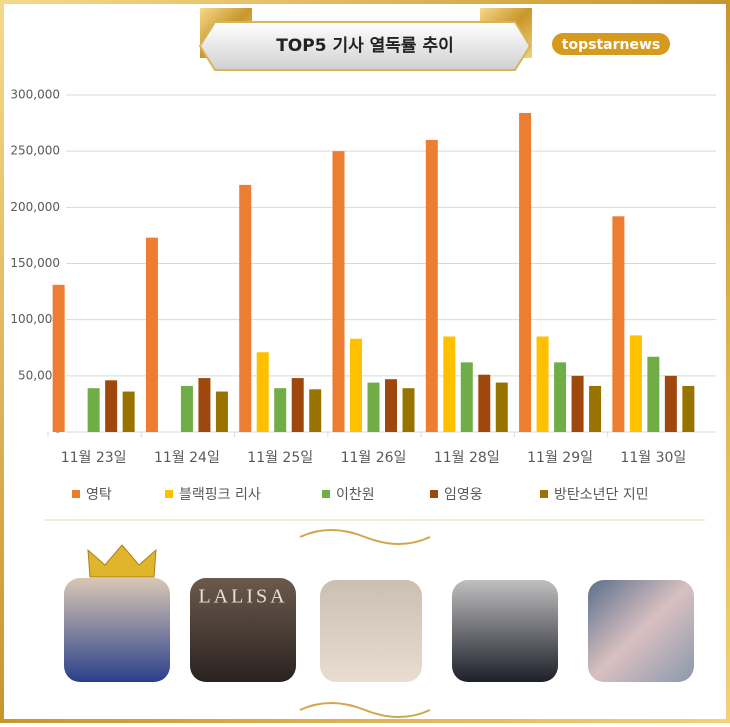 The height and width of the screenshot is (727, 730). Describe the element at coordinates (35, 319) in the screenshot. I see `y-tick-label: 100,000` at that location.